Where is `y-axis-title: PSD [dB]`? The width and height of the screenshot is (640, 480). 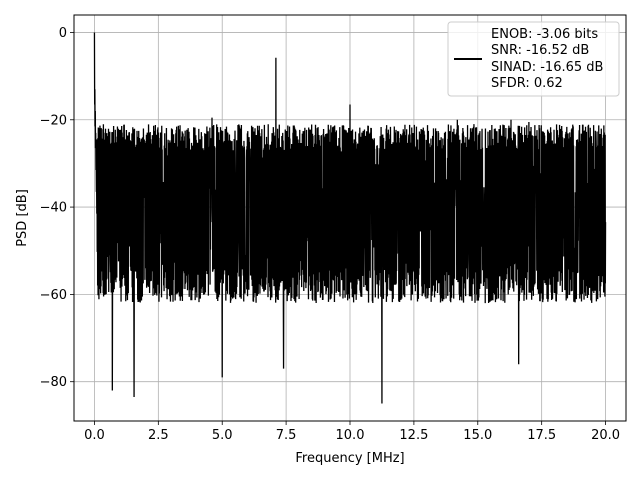 y-axis-title: PSD [dB] is located at coordinates (22, 218).